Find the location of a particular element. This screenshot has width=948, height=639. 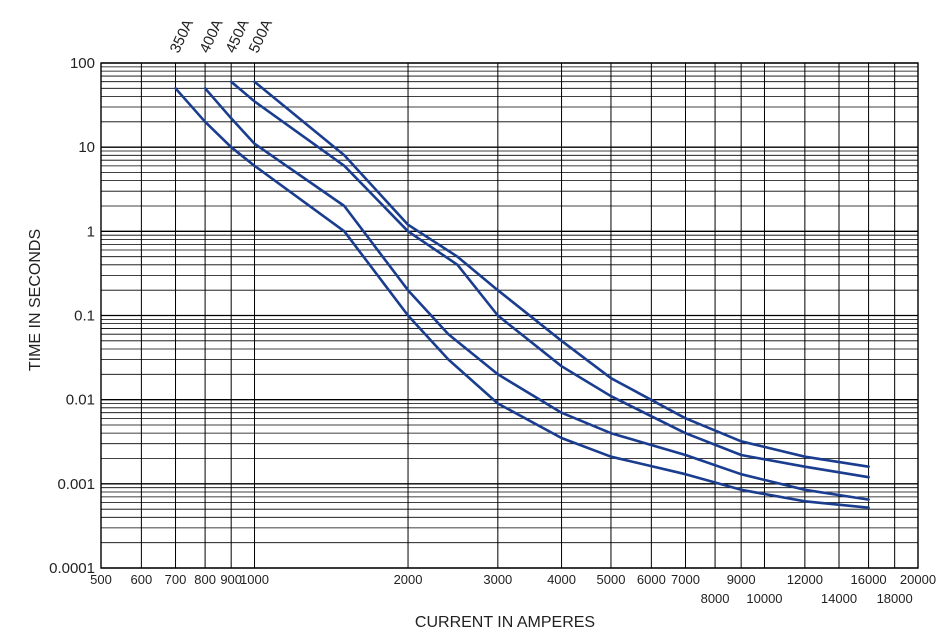

x-tick-label: 18000 is located at coordinates (895, 598).